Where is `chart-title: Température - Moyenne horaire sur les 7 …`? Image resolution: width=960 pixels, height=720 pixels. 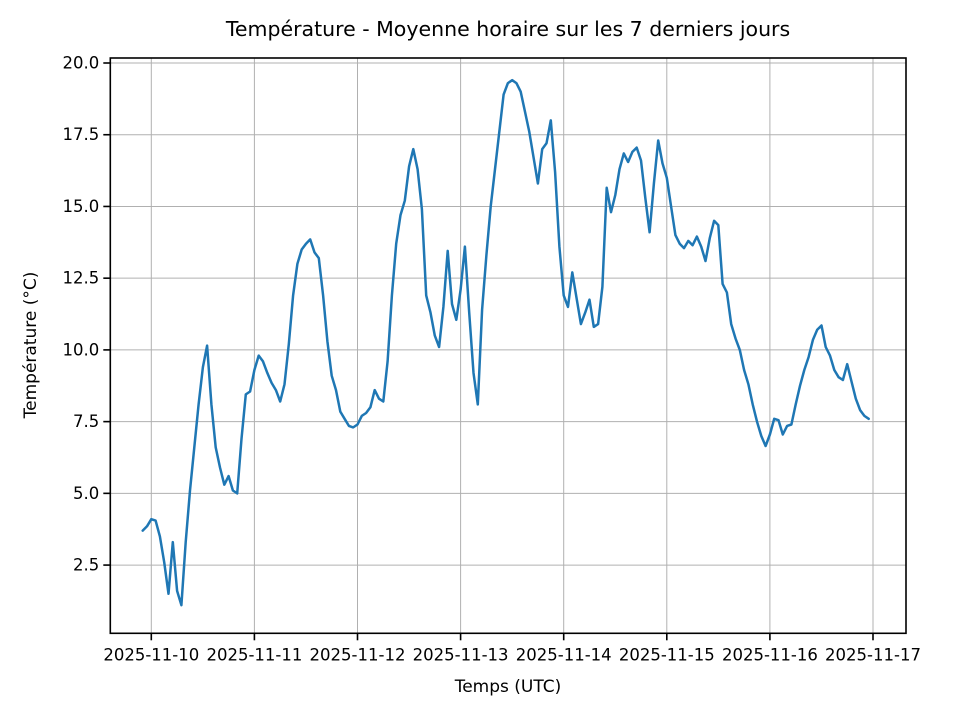 chart-title: Température - Moyenne horaire sur les 7 … is located at coordinates (507, 29).